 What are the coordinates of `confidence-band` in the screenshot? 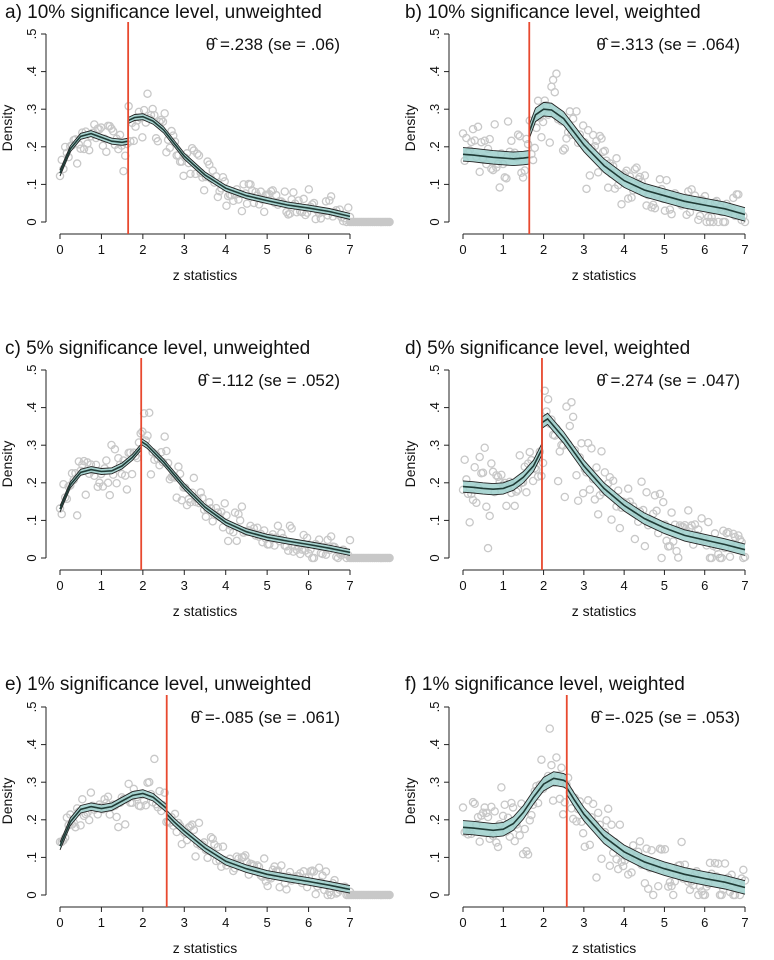 It's located at (604, 484).